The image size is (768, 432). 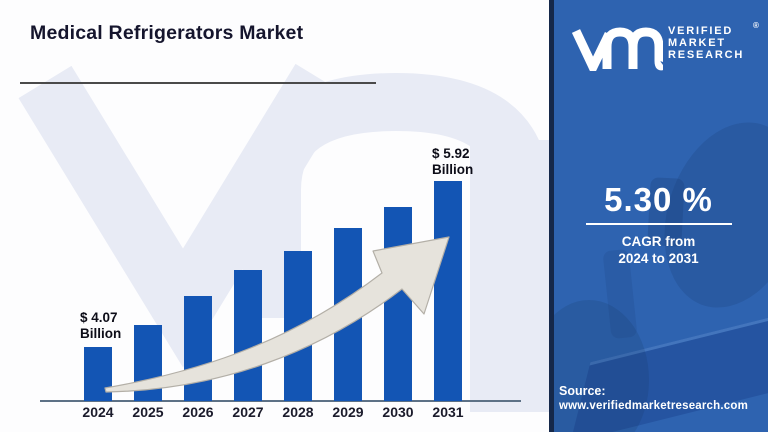 I want to click on value-label-2031: $ 5.92 Billion, so click(x=453, y=161).